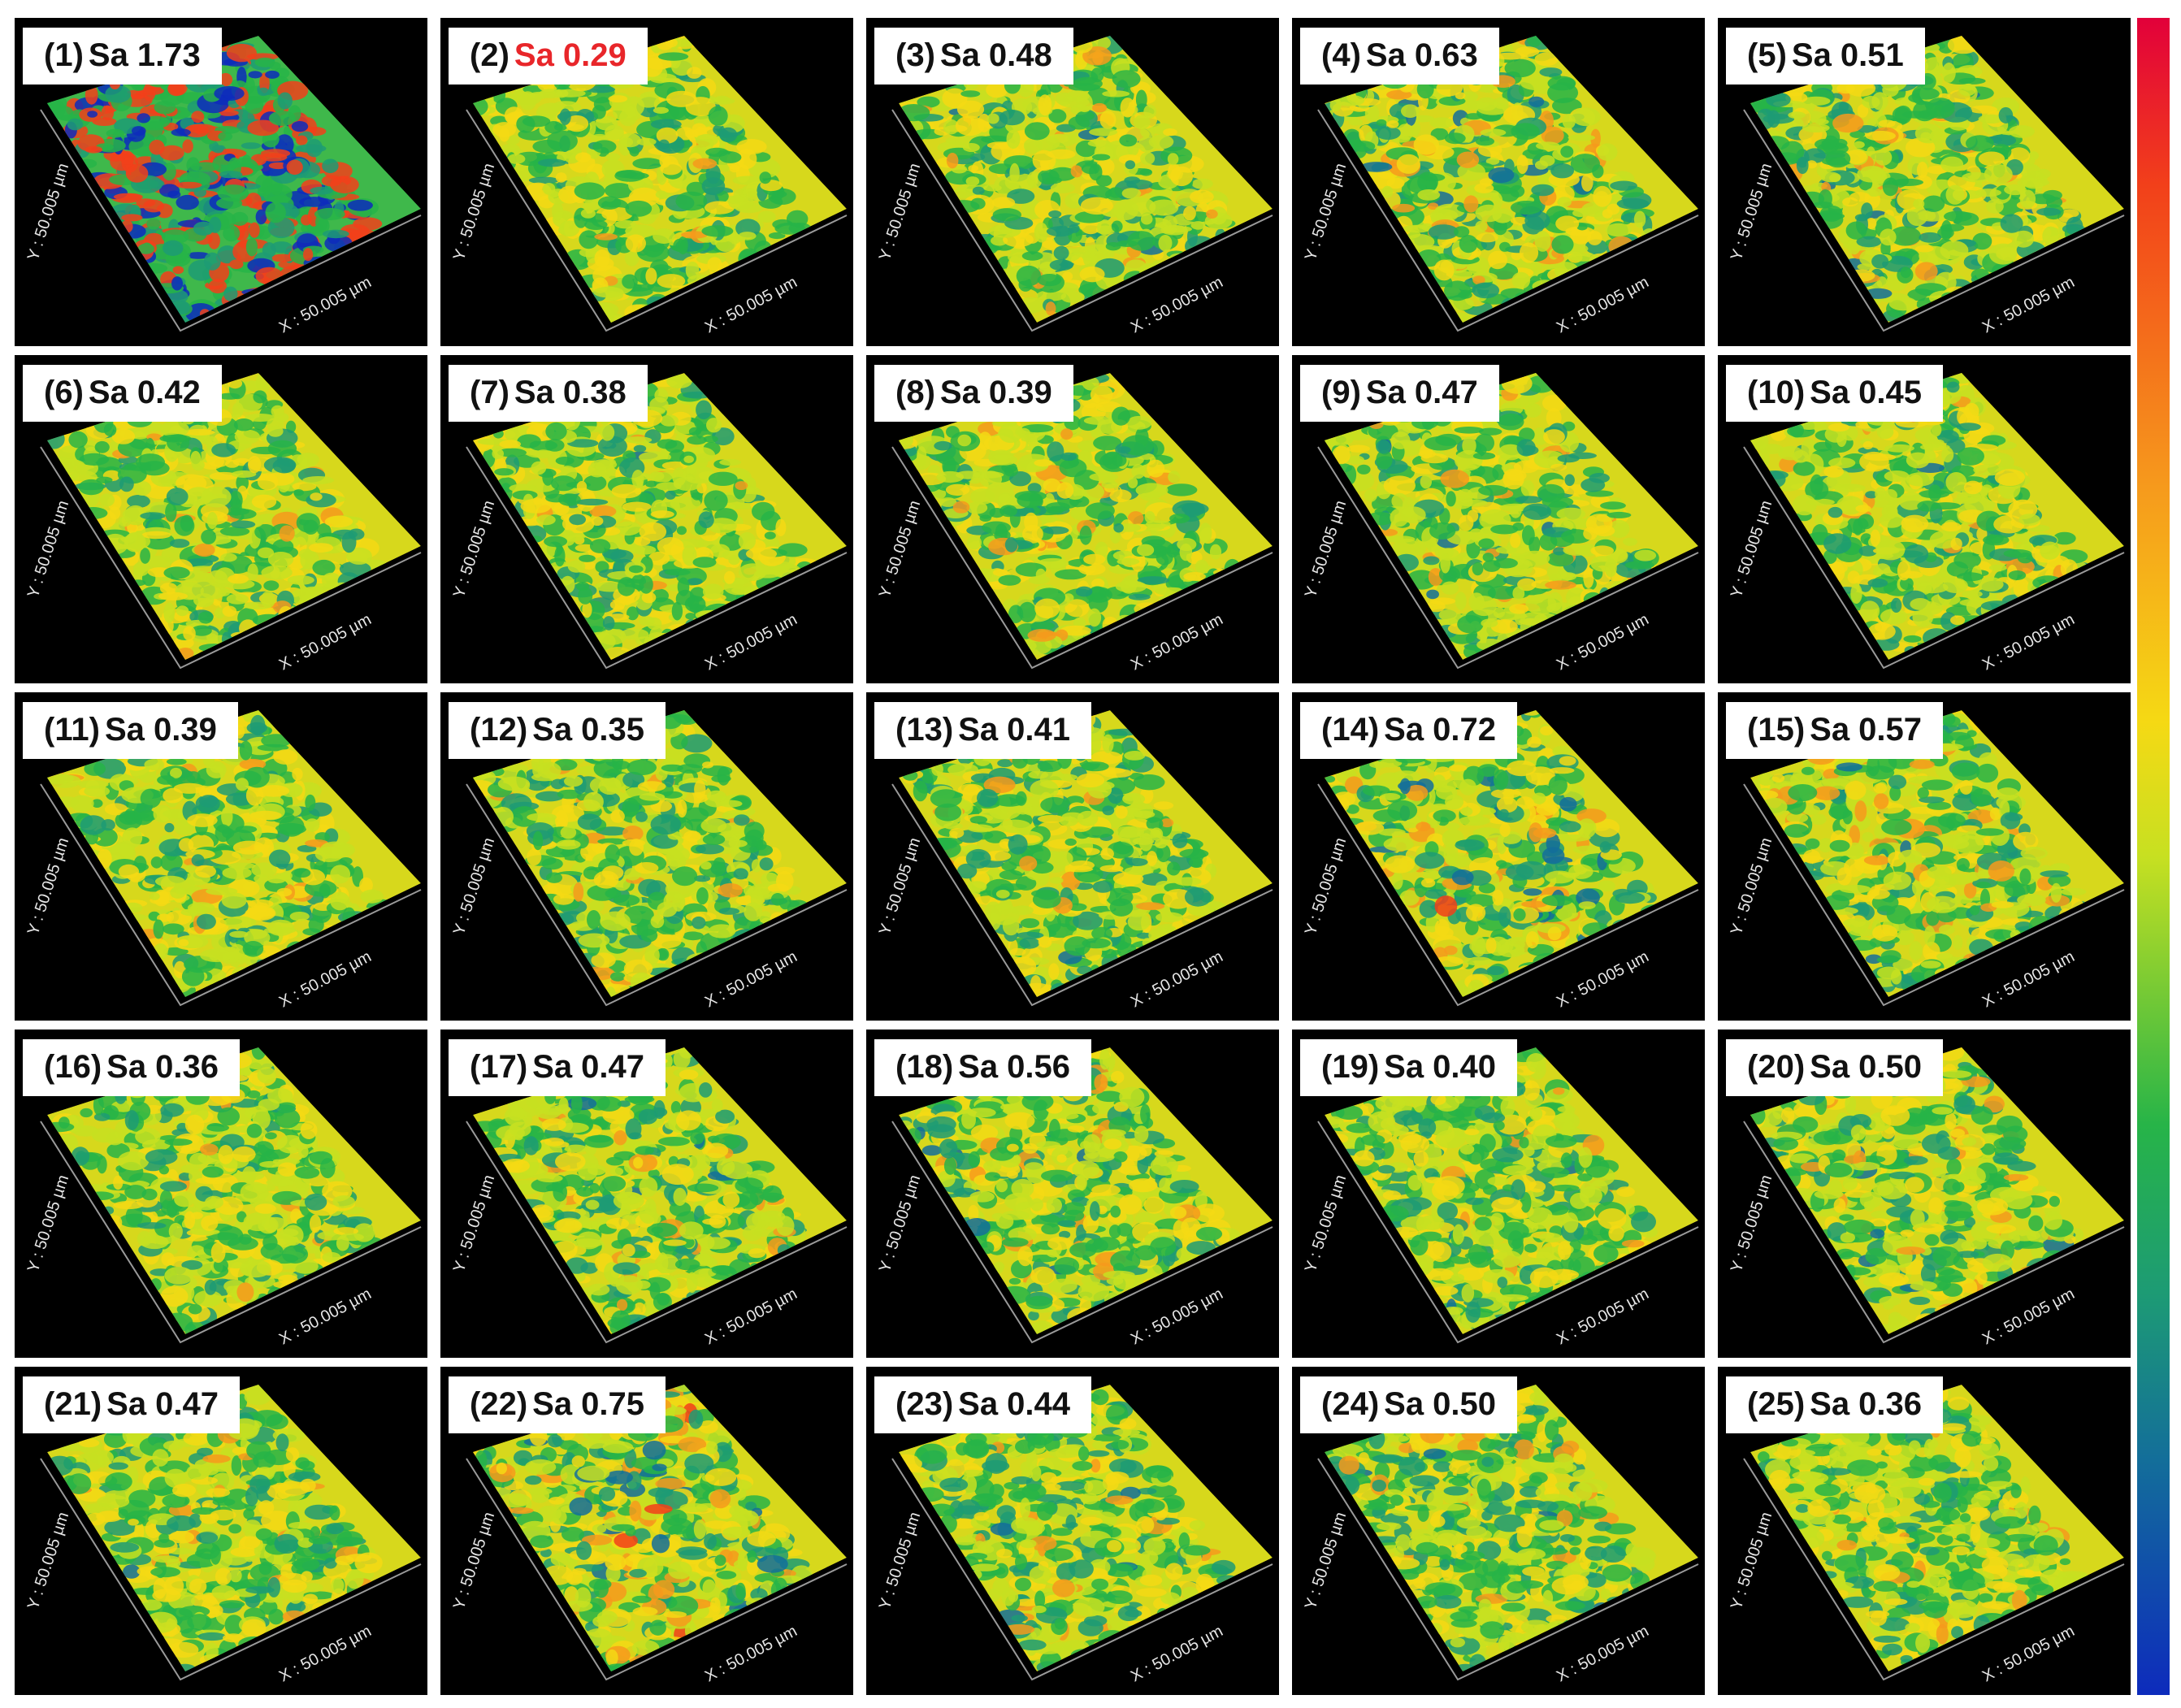 This screenshot has width=2181, height=1708. Describe the element at coordinates (1440, 1067) in the screenshot. I see `sa-value: Sa 0.40` at that location.